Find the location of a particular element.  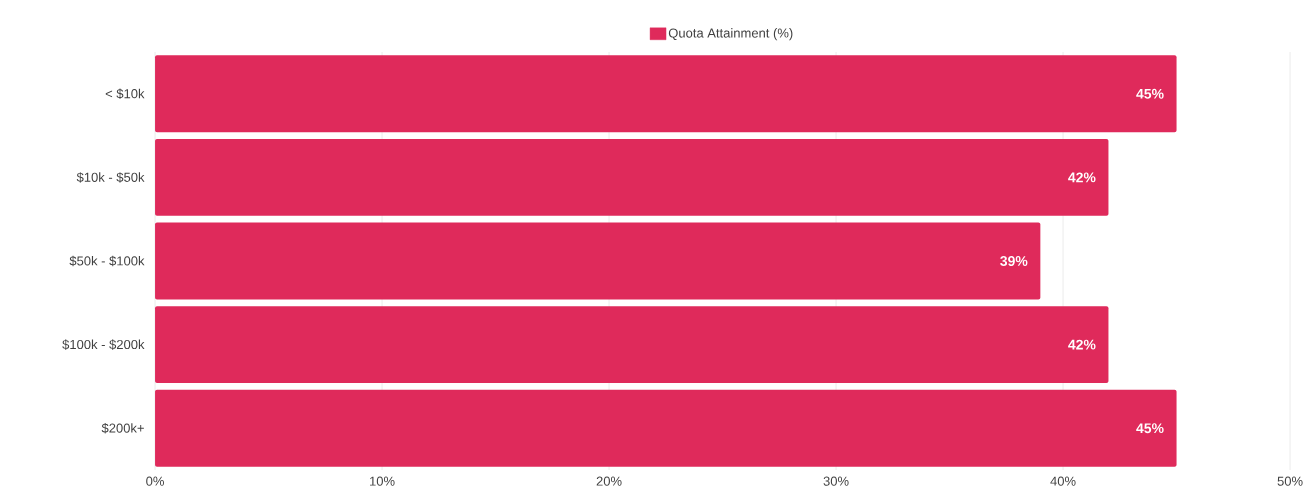

y-tick-label: < $10k is located at coordinates (125, 94).